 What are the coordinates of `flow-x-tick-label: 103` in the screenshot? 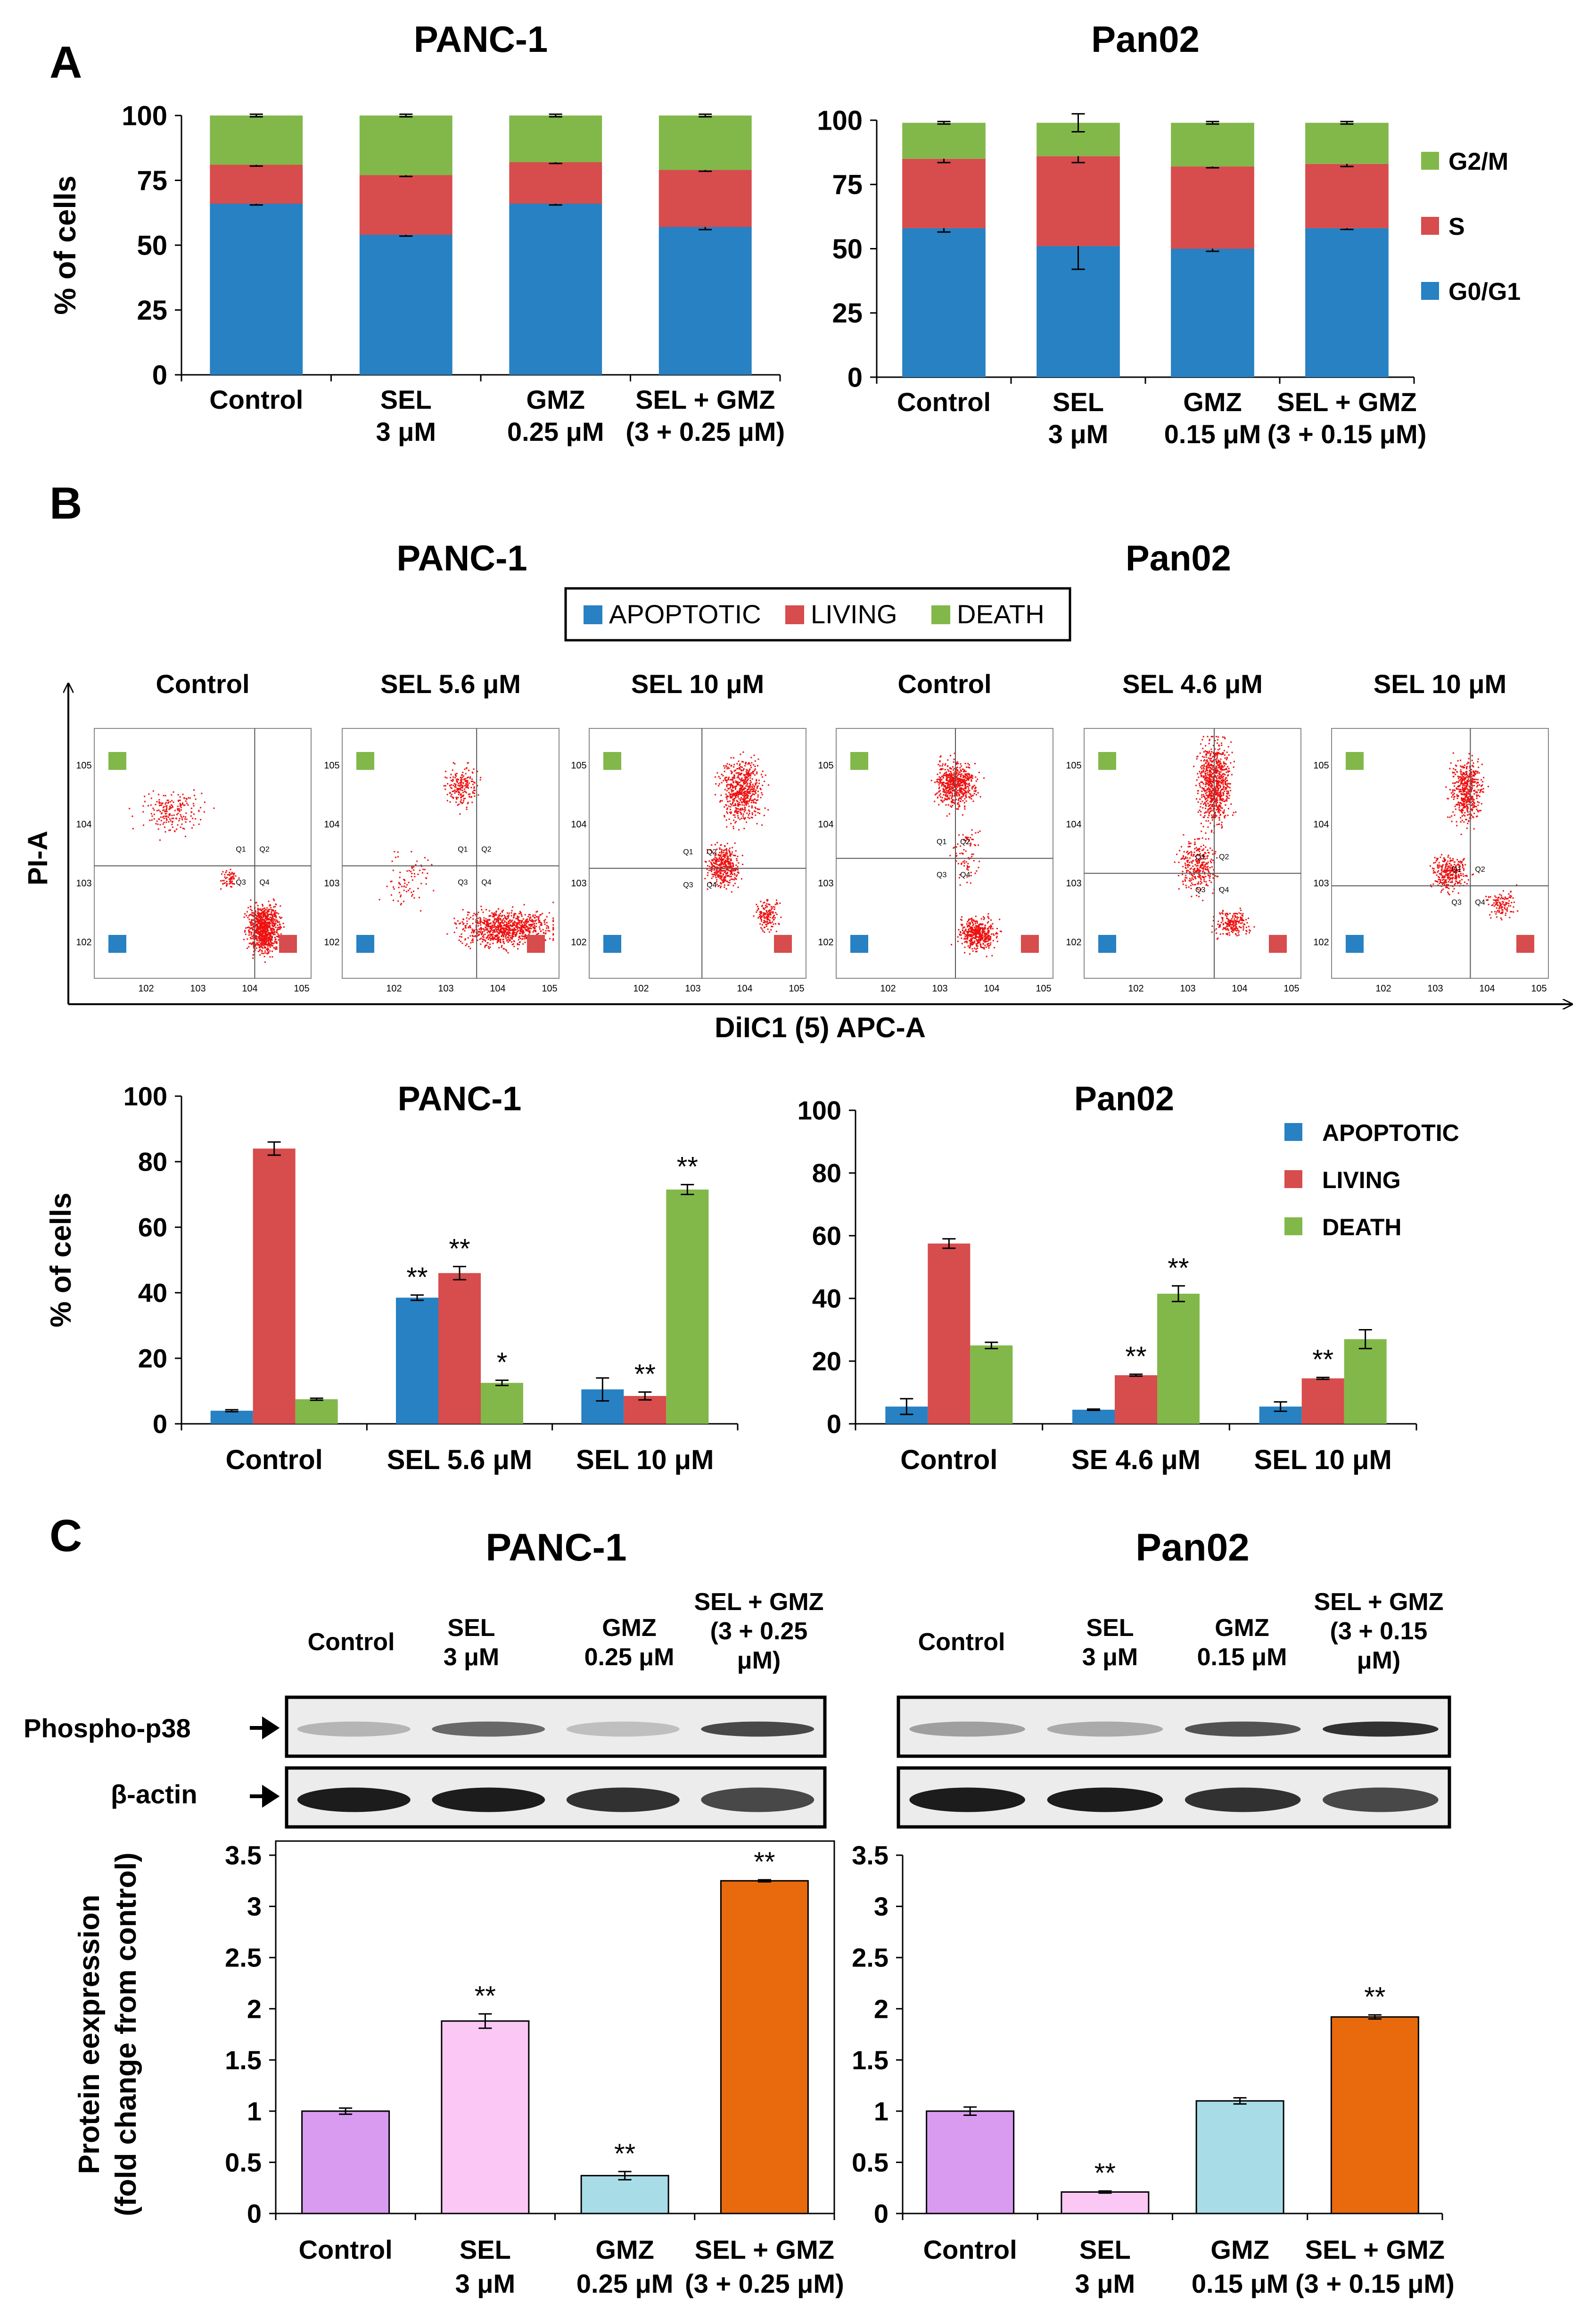 It's located at (939, 988).